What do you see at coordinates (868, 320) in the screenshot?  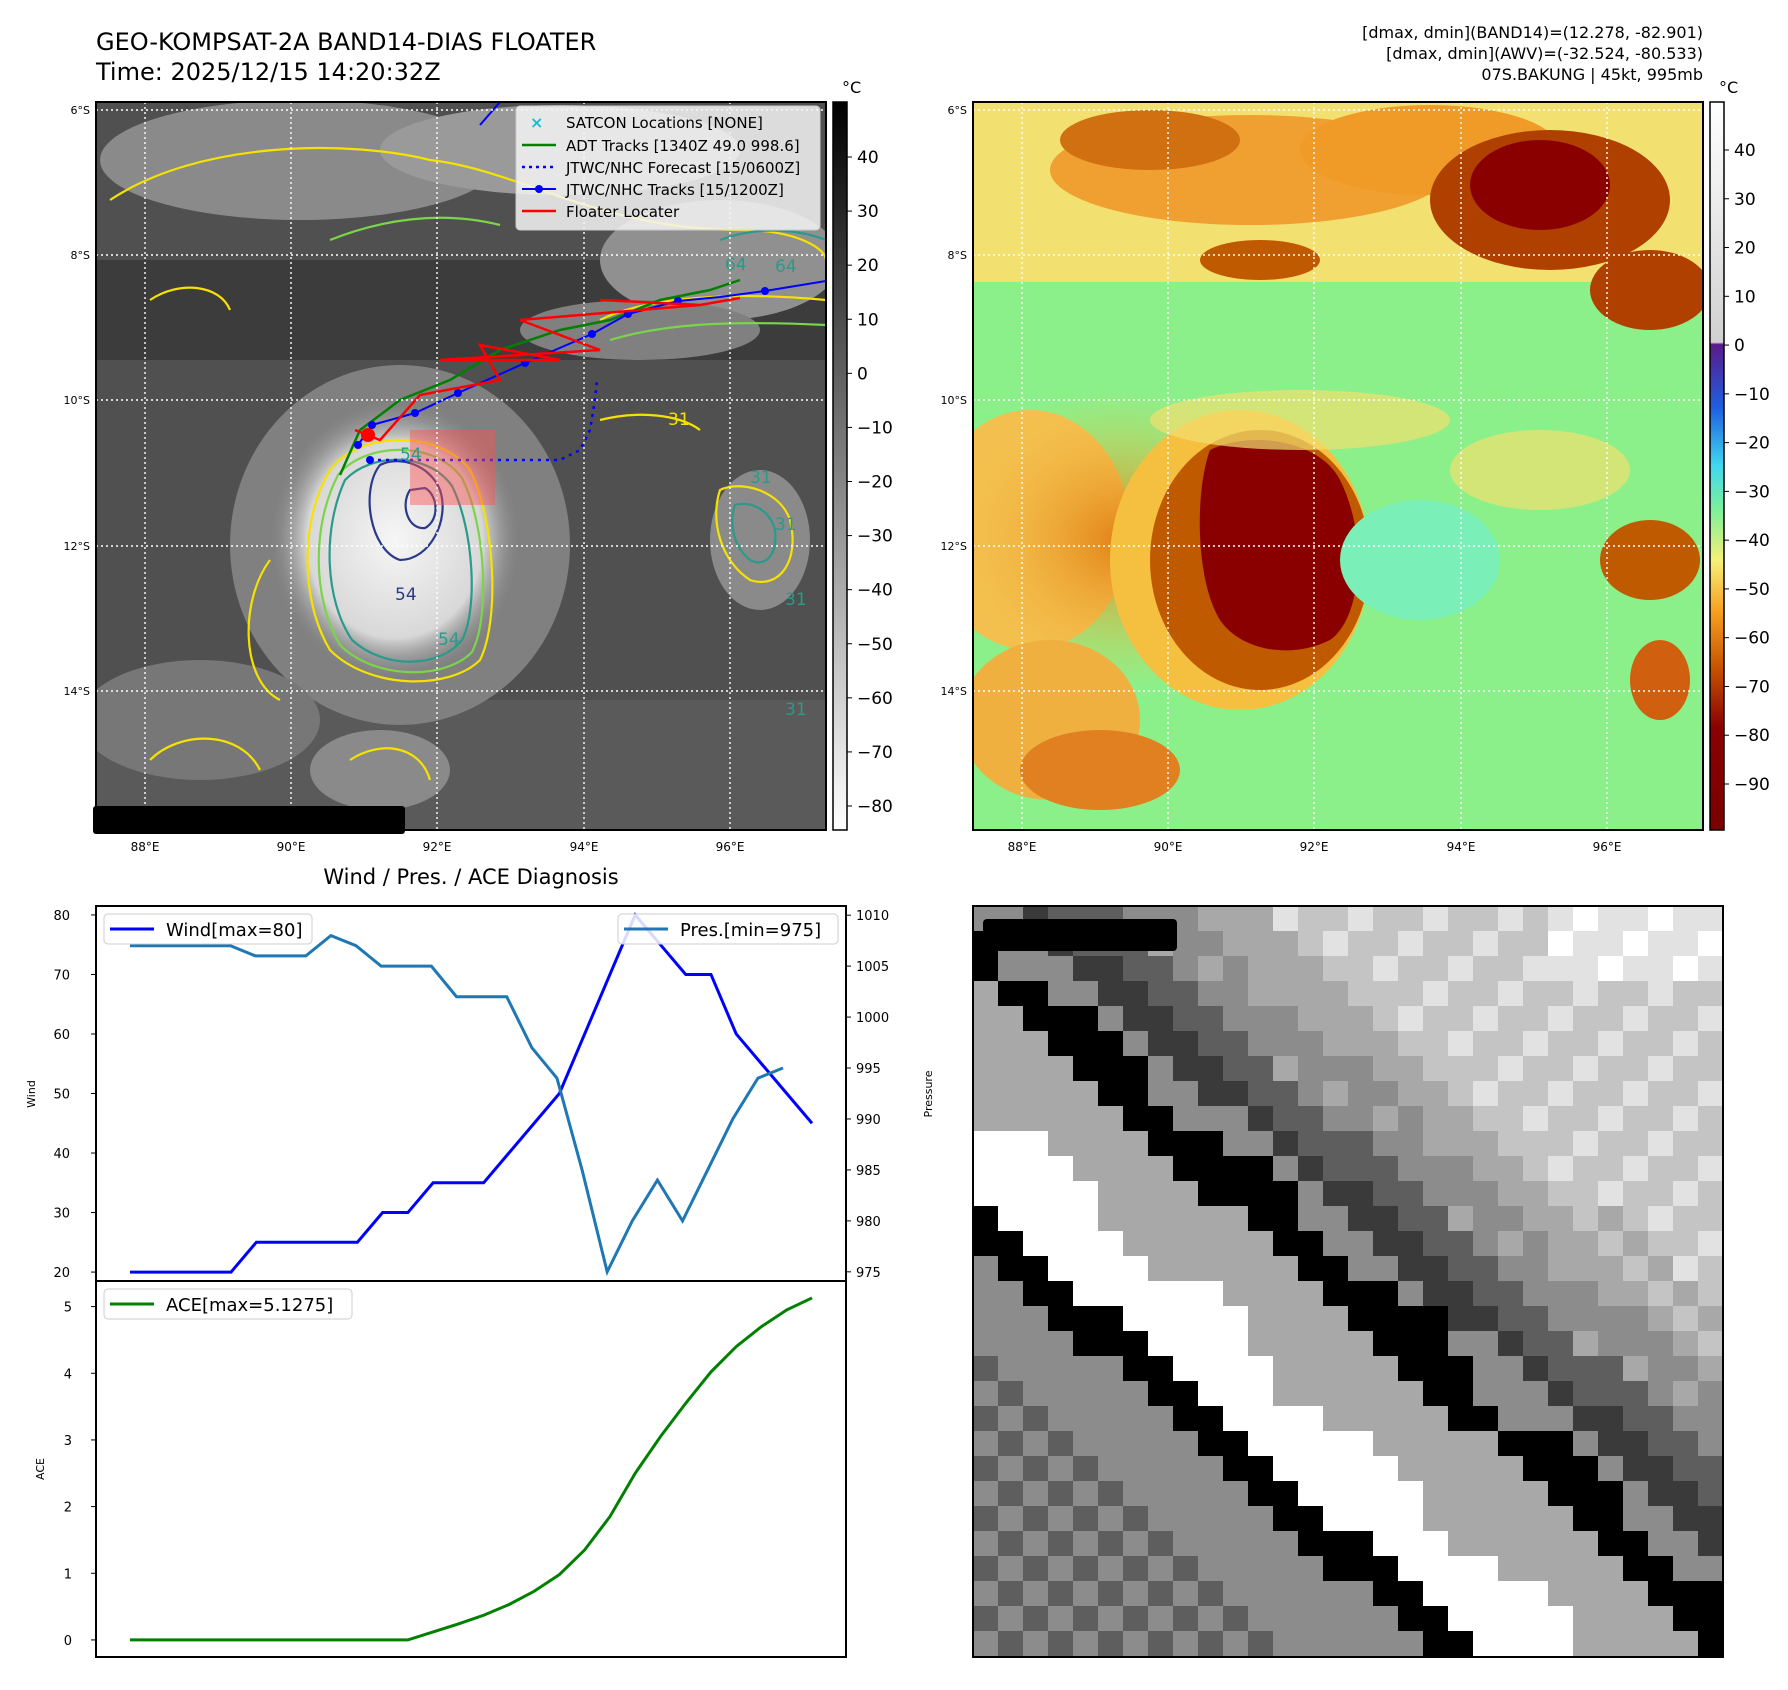 I see `gray-colorbar-tick: 10` at bounding box center [868, 320].